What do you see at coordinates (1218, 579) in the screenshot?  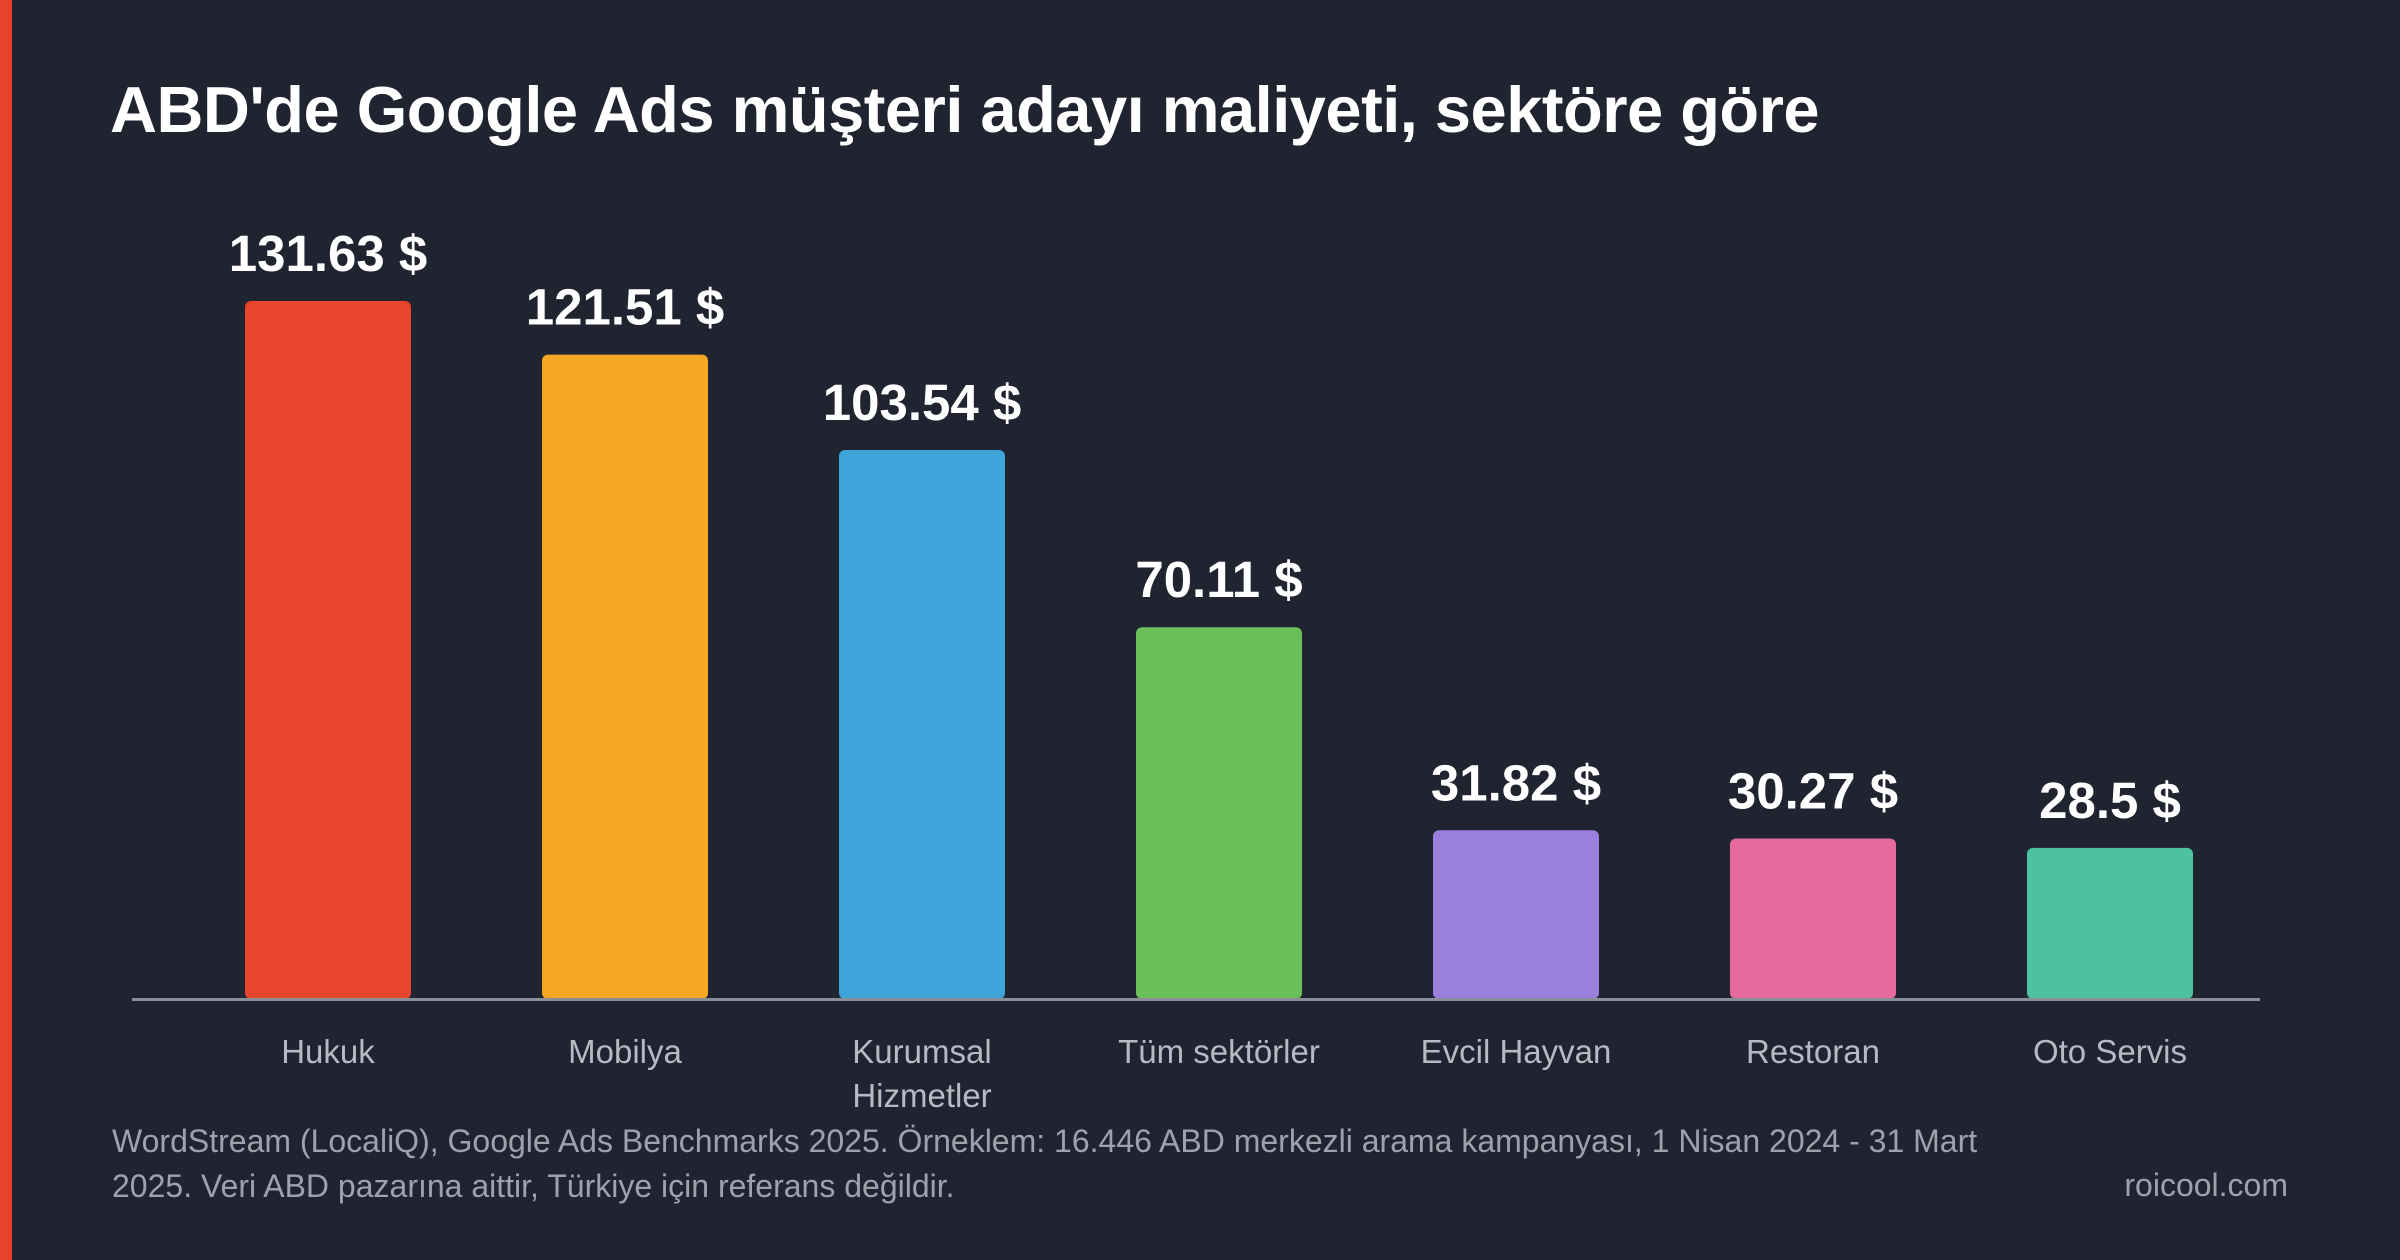 I see `value-label-3: 70.11 $` at bounding box center [1218, 579].